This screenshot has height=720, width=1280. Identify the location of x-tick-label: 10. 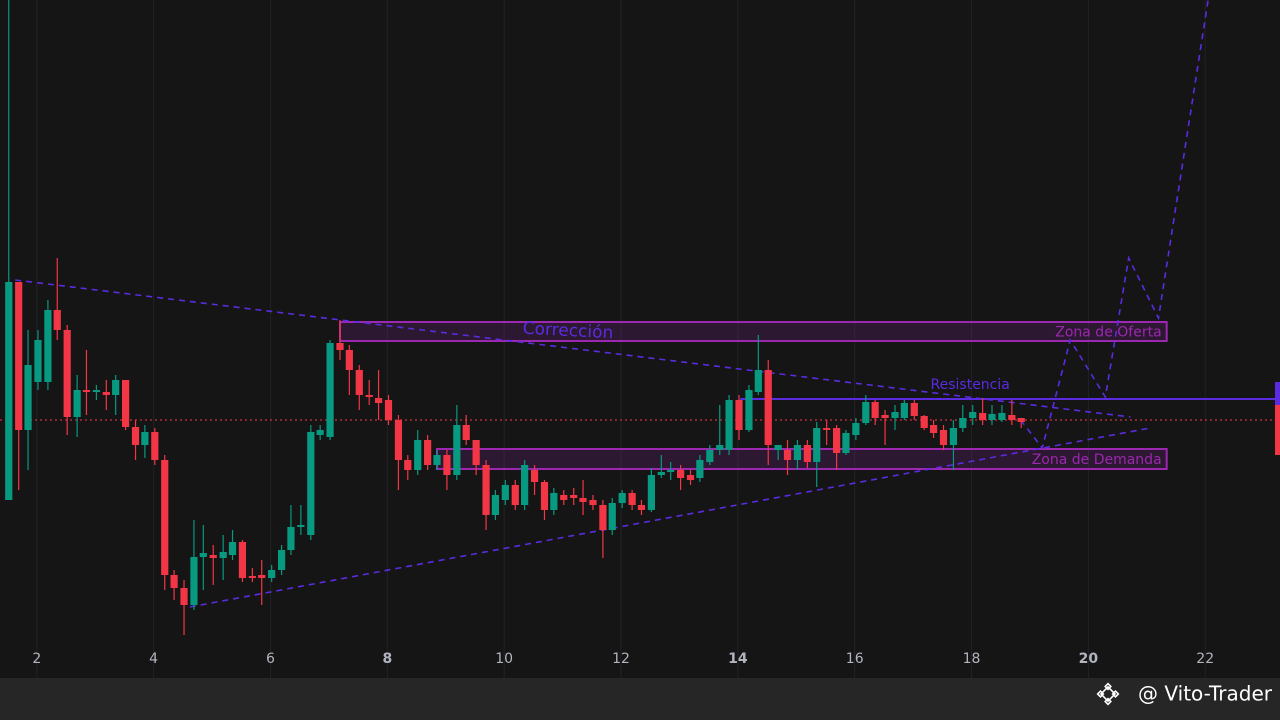
(504, 659).